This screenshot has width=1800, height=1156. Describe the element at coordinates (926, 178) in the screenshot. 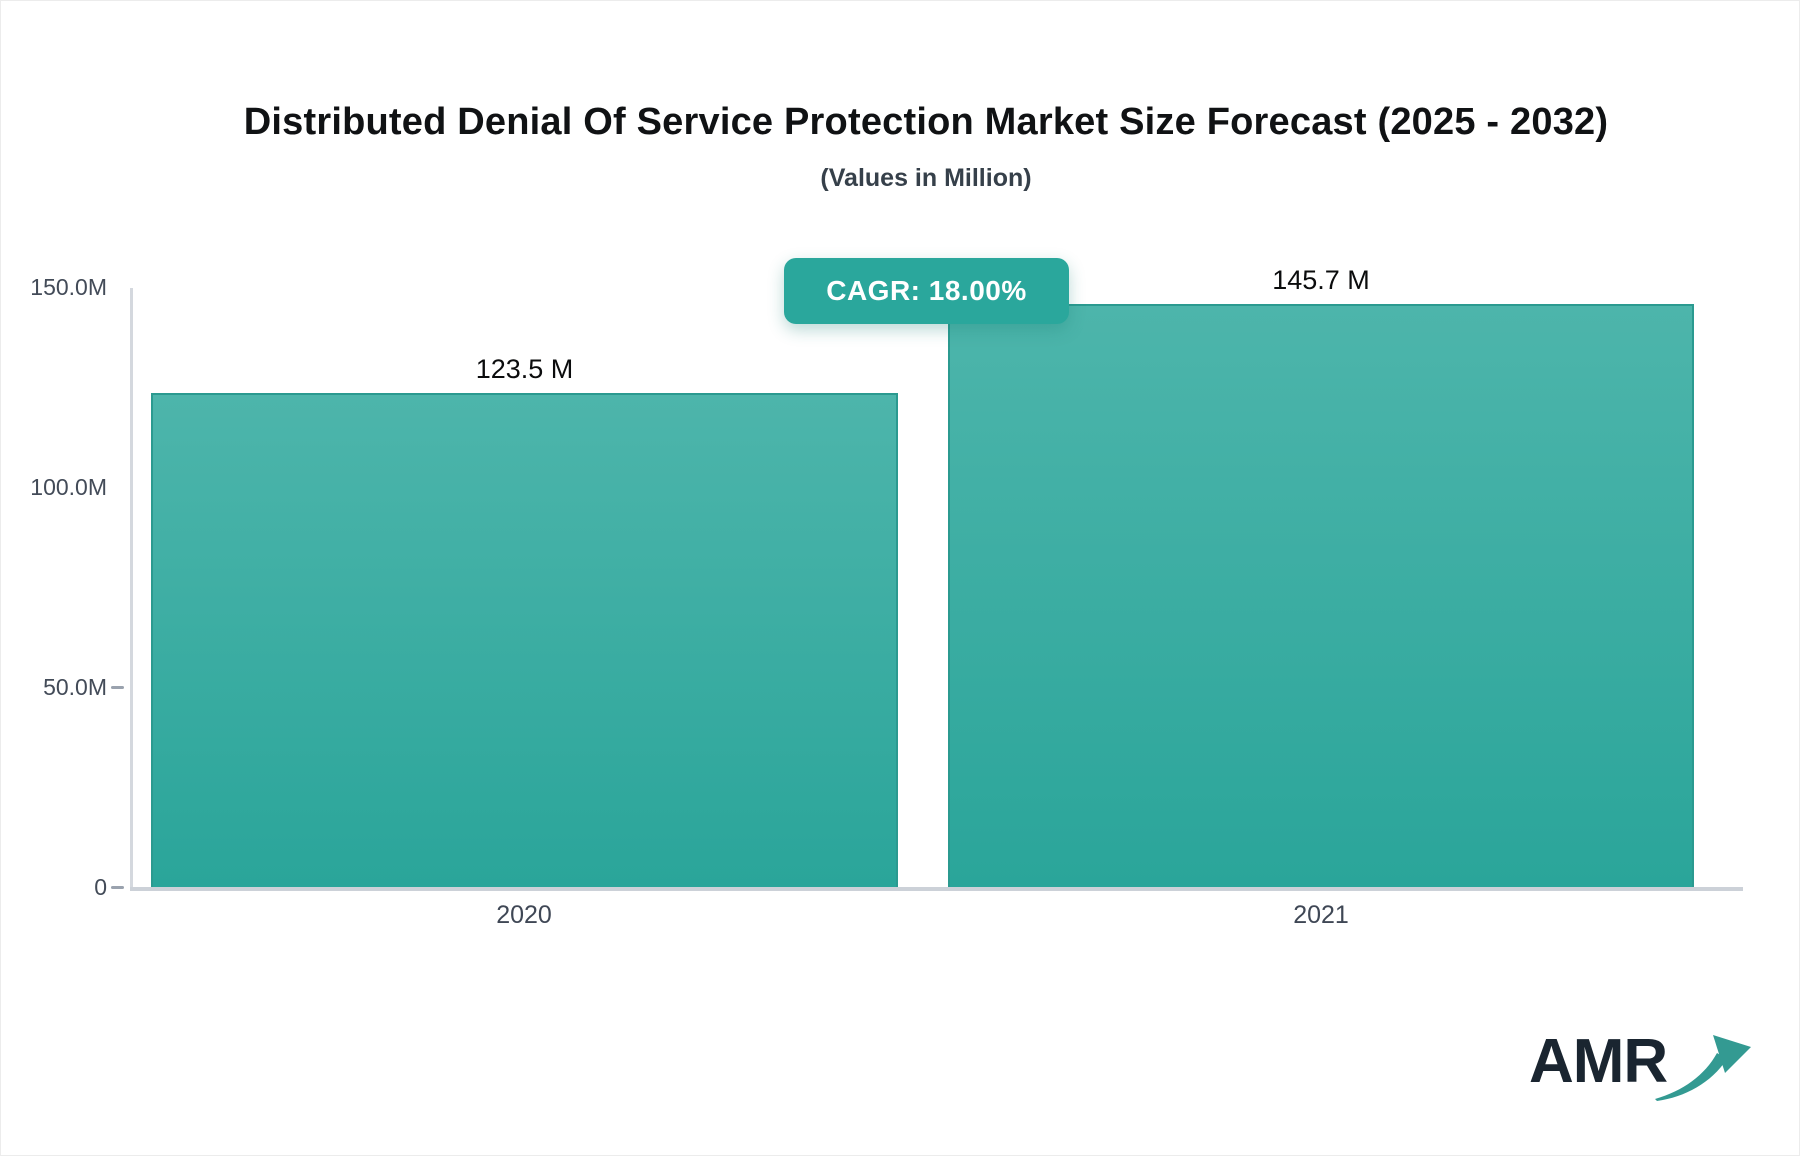

I see `chart-subtitle: (Values in Million)` at that location.